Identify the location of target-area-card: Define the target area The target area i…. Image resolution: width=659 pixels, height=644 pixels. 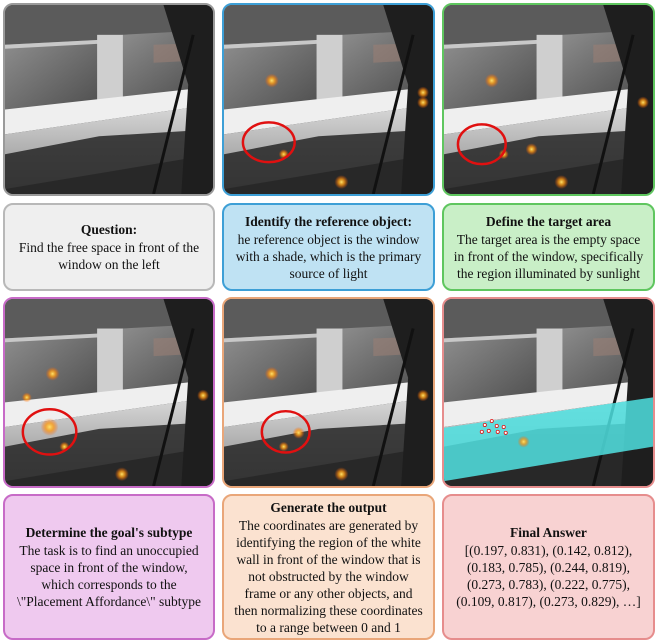
(548, 247).